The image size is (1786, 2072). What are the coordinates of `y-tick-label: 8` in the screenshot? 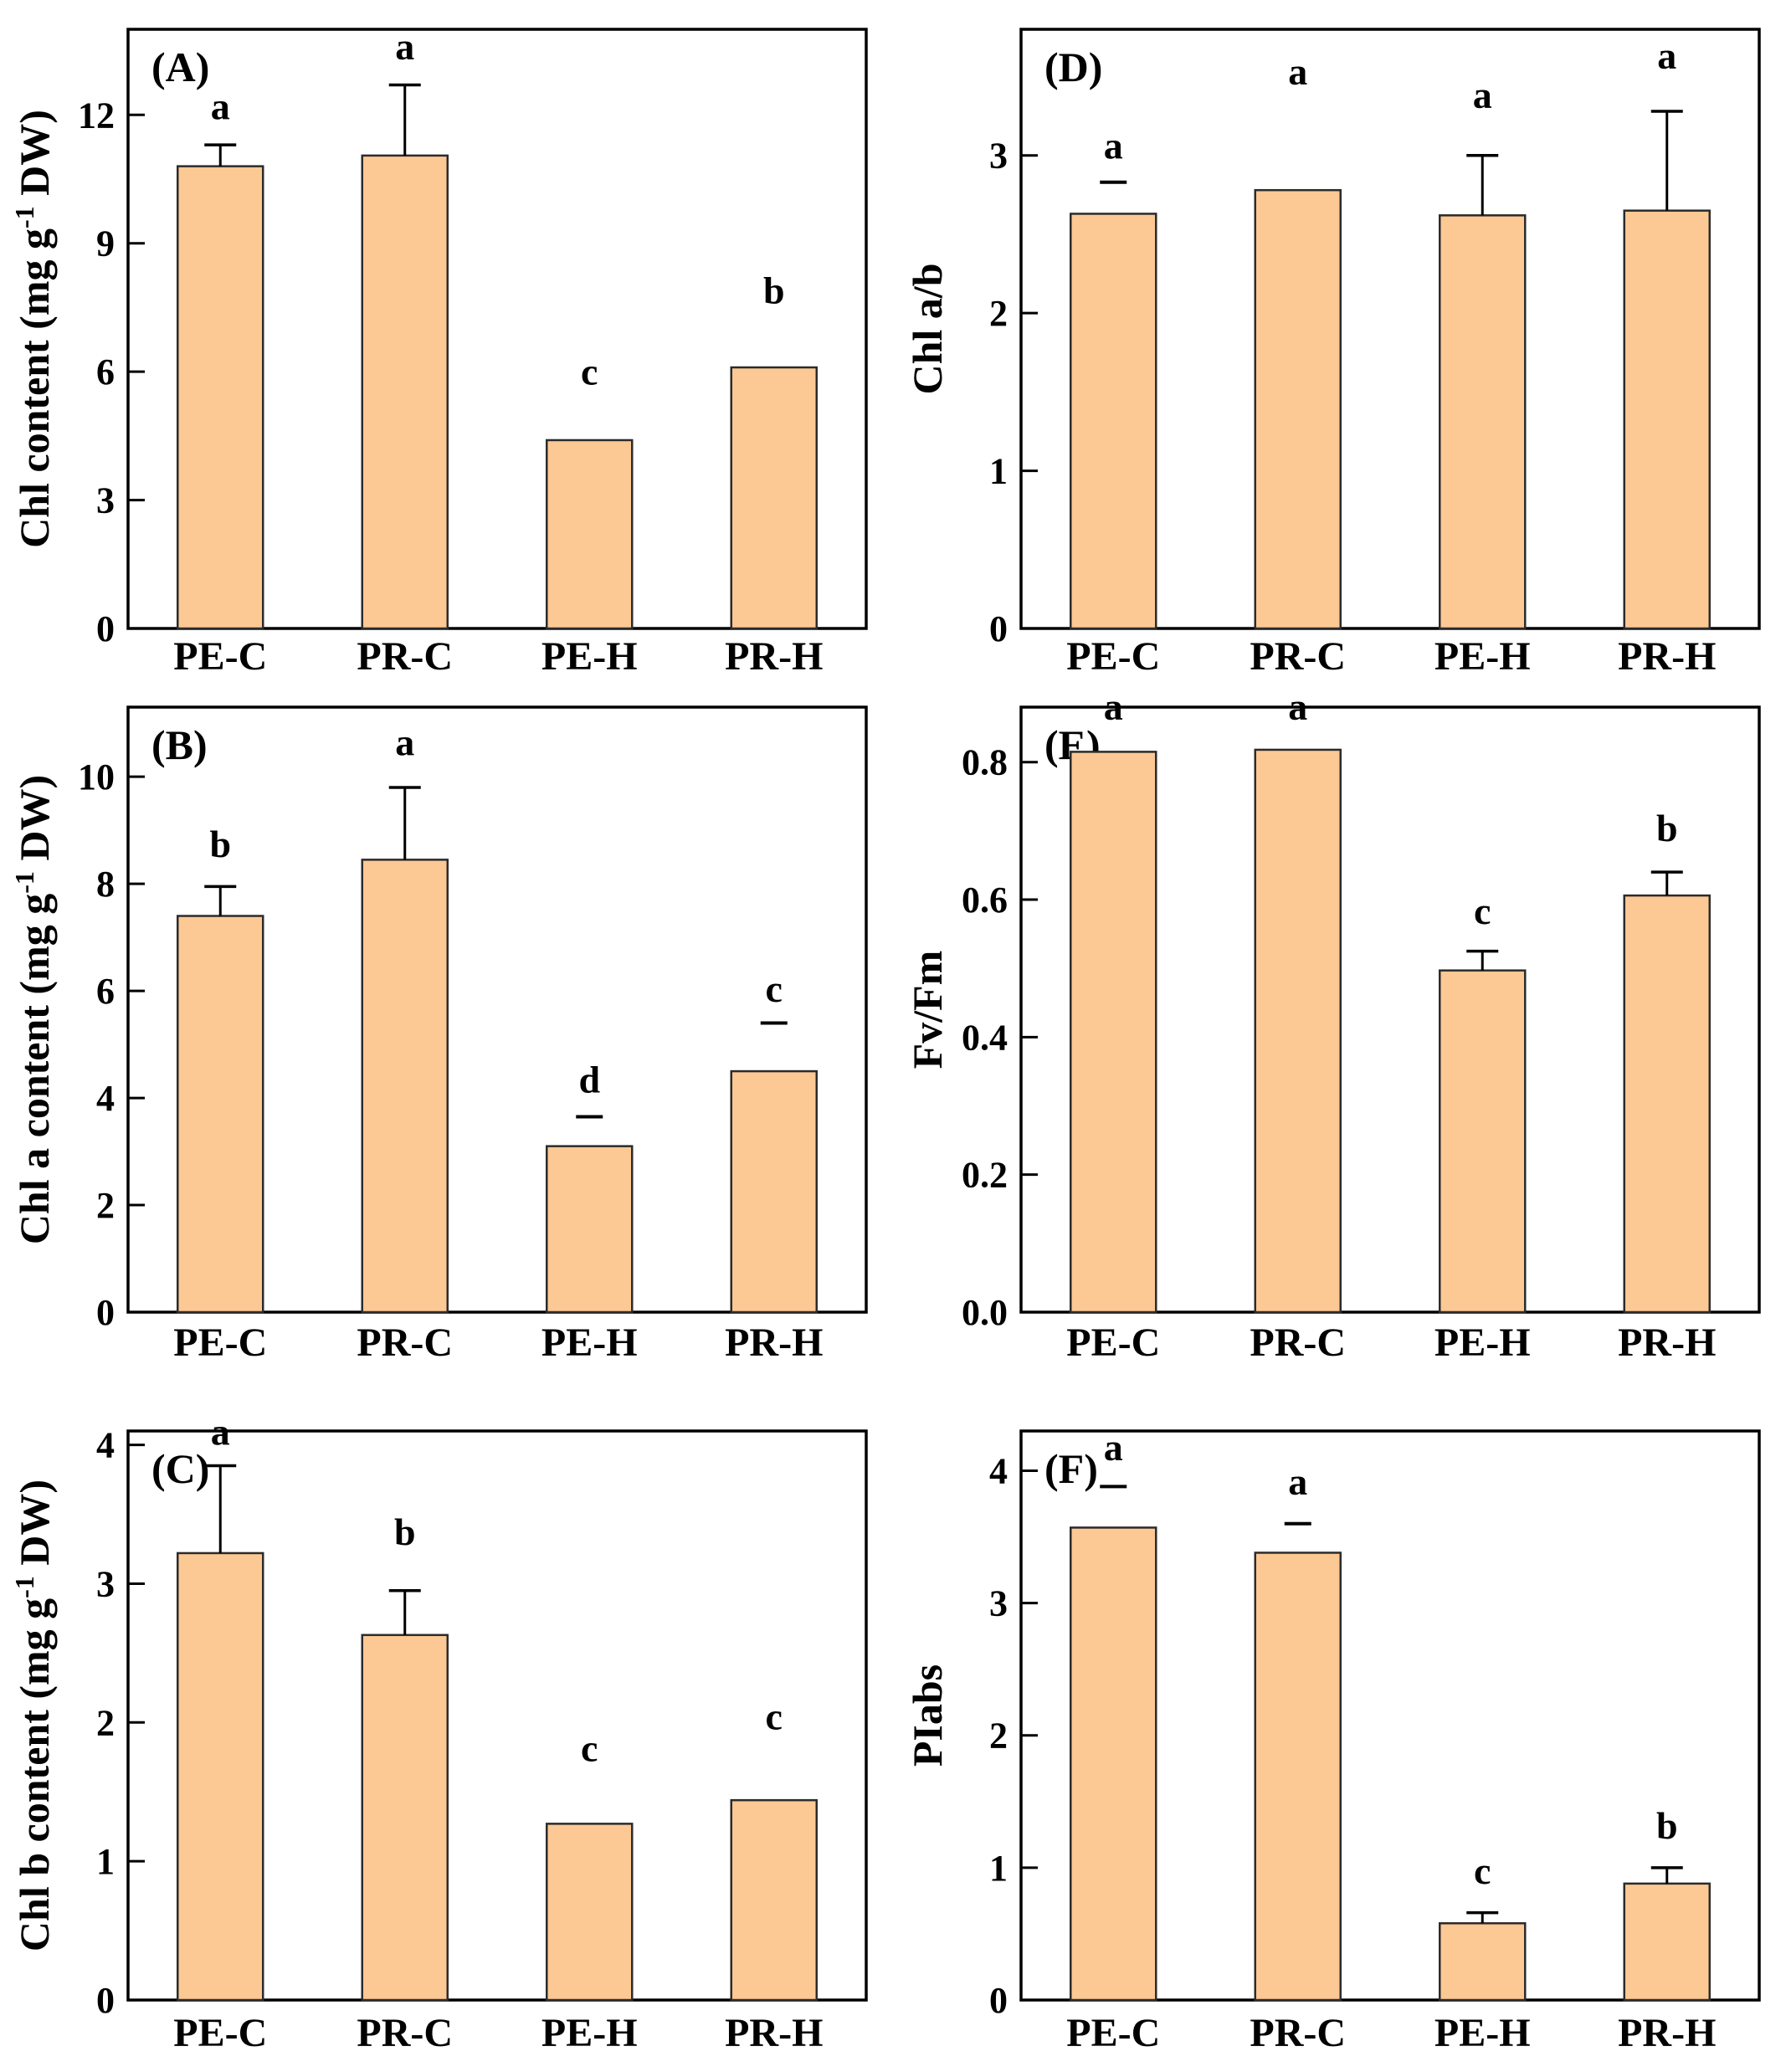 It's located at (105, 884).